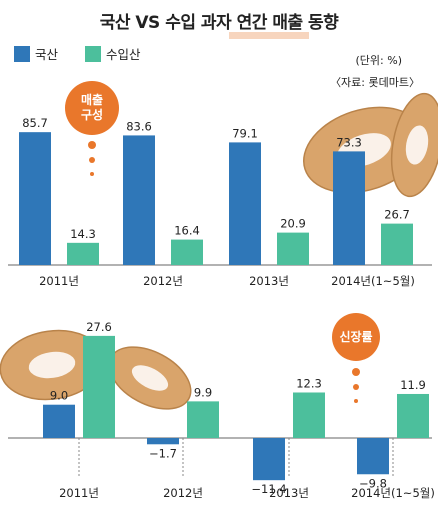 Image resolution: width=438 pixels, height=530 pixels. What do you see at coordinates (268, 489) in the screenshot?
I see `bottom-value-label-domestic-2: −11.4` at bounding box center [268, 489].